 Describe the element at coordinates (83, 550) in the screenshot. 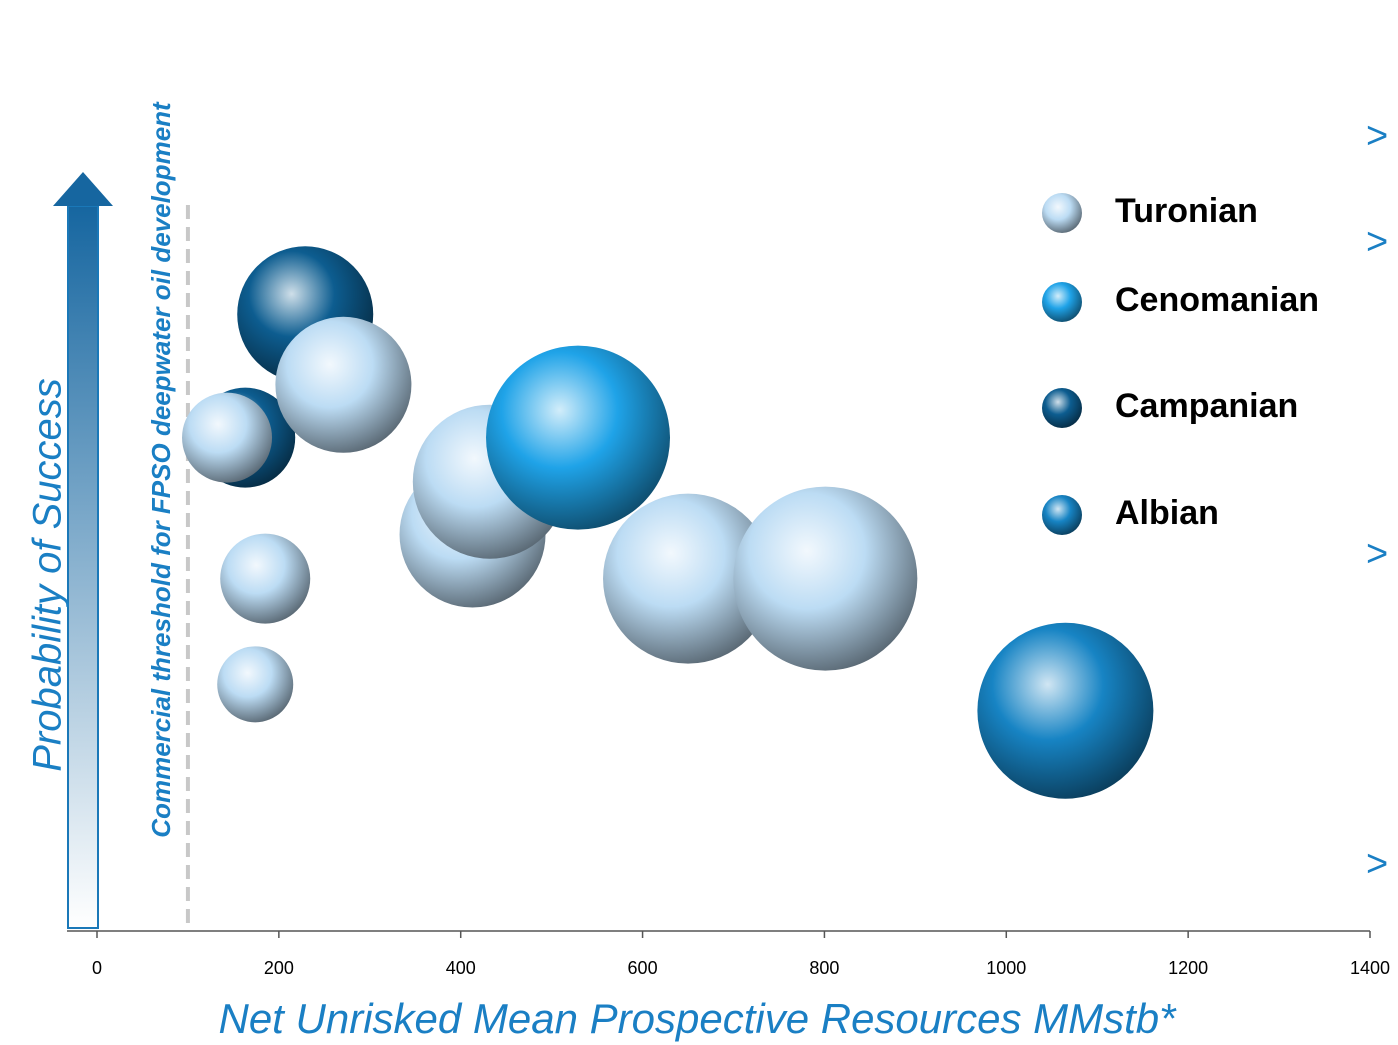

I see `y-arrow` at that location.